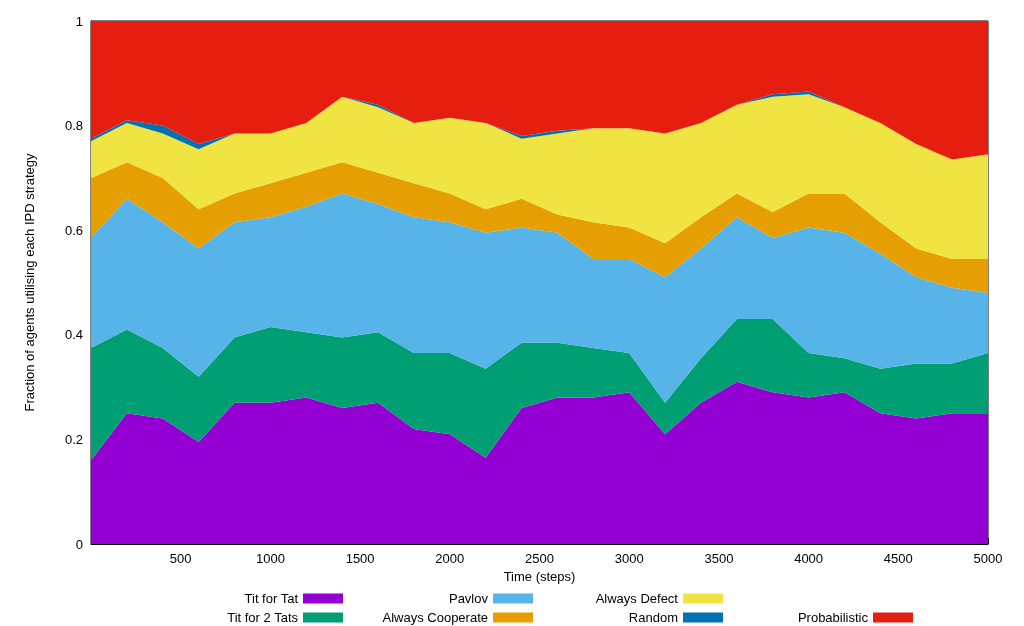  I want to click on x-tick-label: 4000, so click(809, 558).